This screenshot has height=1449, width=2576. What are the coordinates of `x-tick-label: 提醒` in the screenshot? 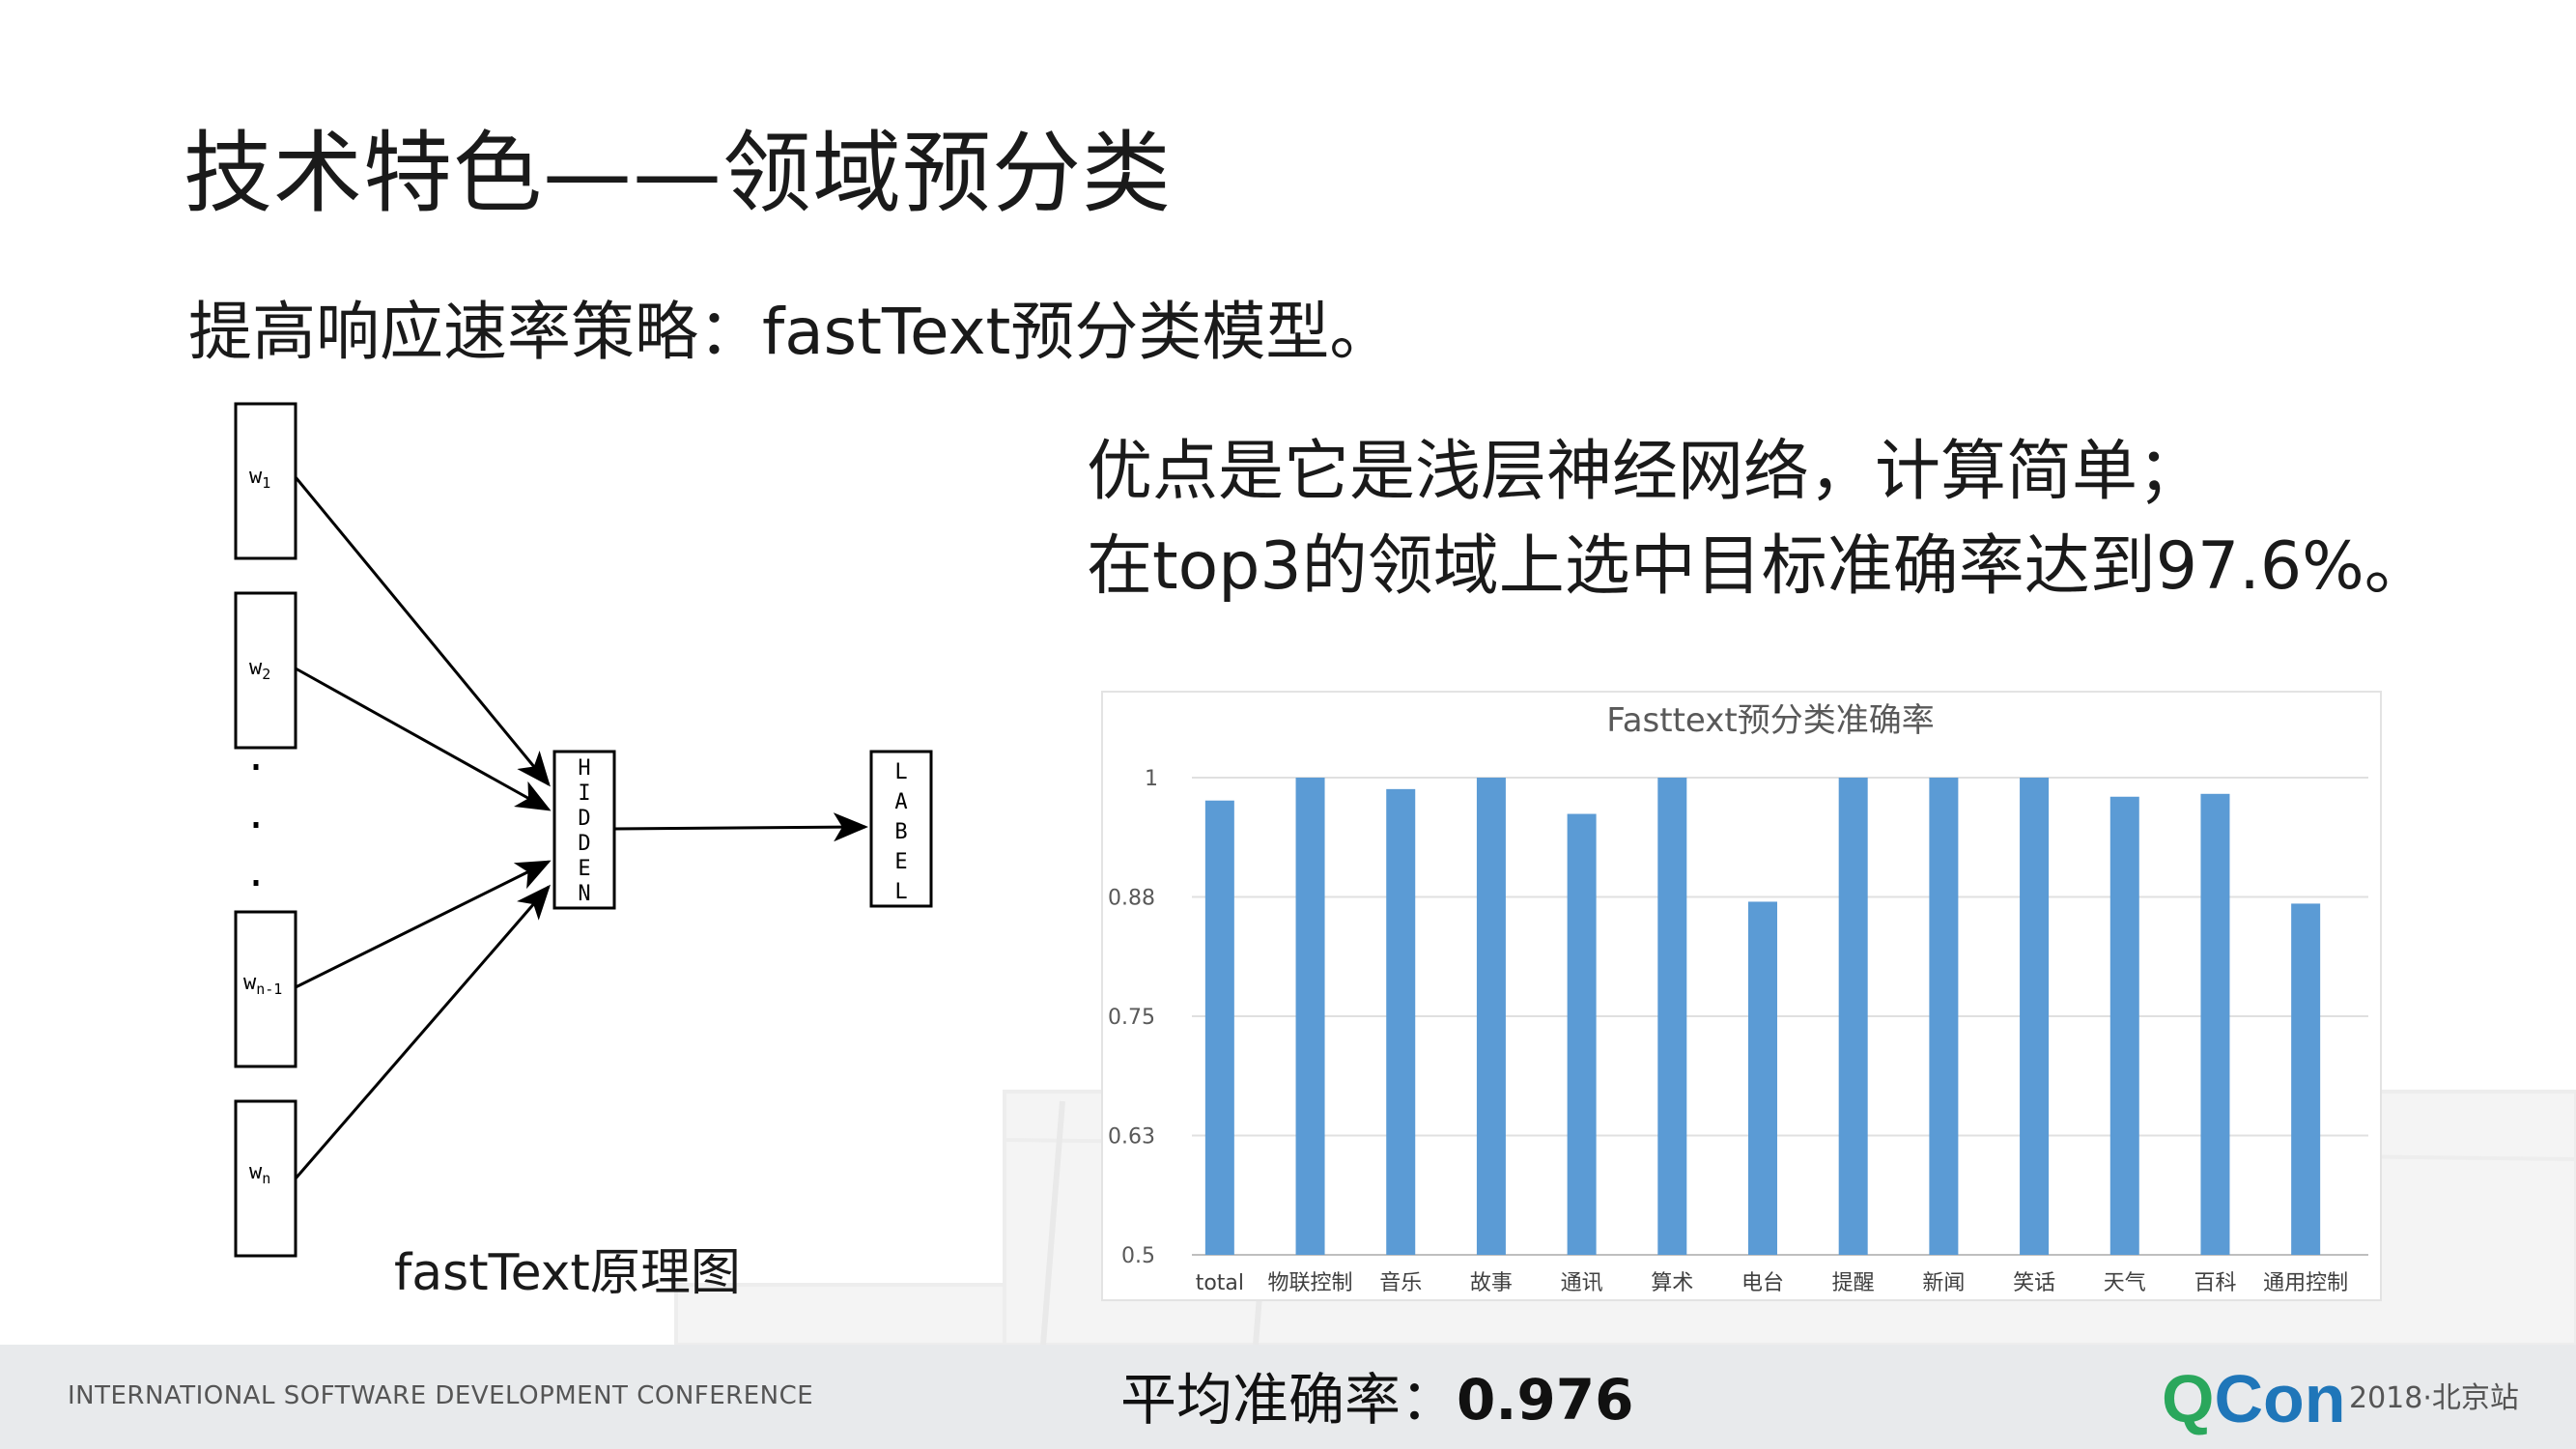 It's located at (1853, 1283).